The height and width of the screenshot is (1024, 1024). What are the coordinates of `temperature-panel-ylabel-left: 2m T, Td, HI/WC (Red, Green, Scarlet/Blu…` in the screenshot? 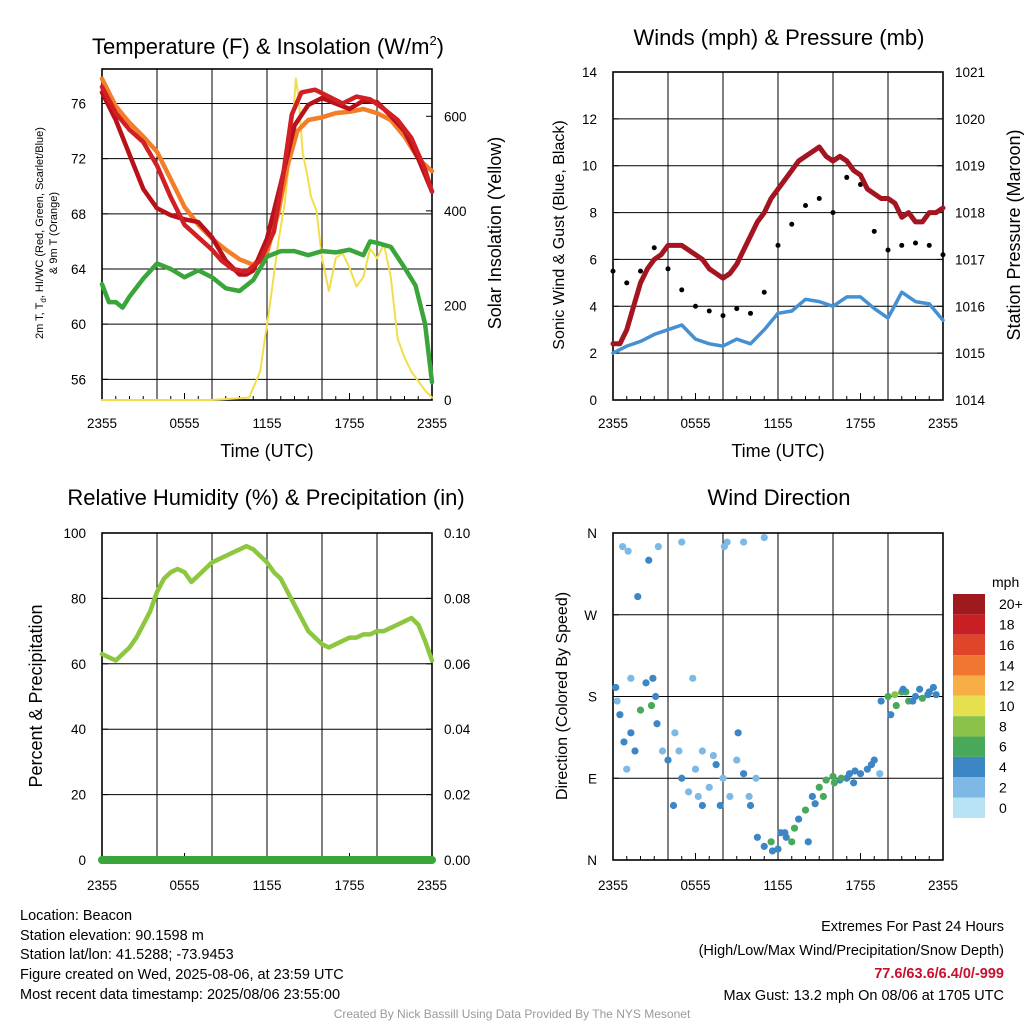 It's located at (47, 233).